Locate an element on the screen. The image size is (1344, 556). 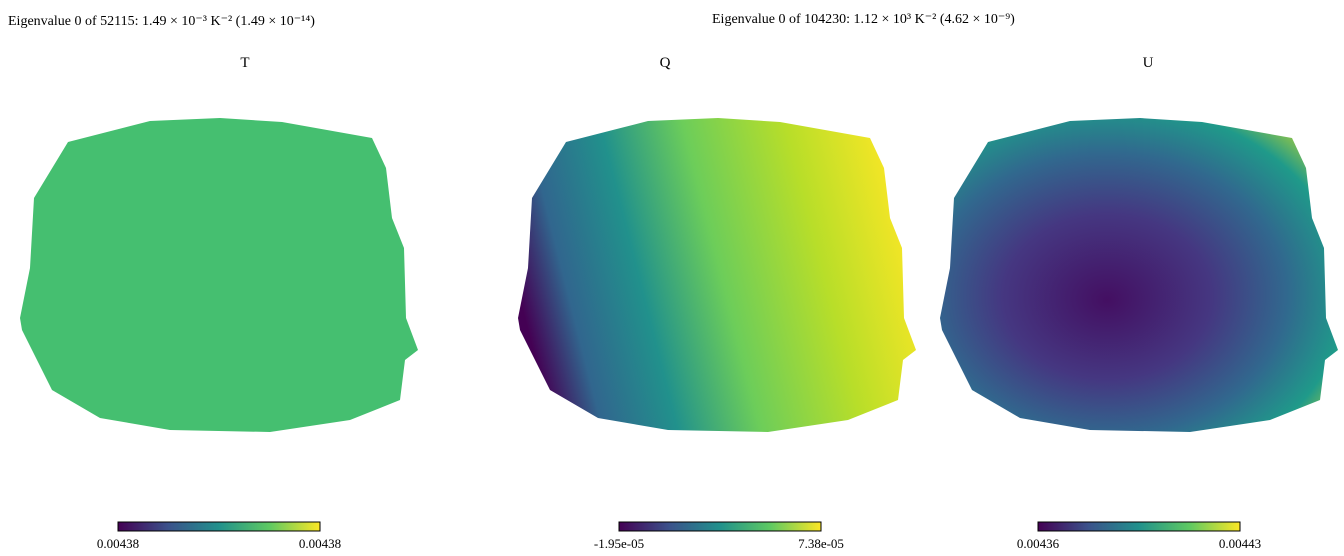
panel-label: T is located at coordinates (244, 63).